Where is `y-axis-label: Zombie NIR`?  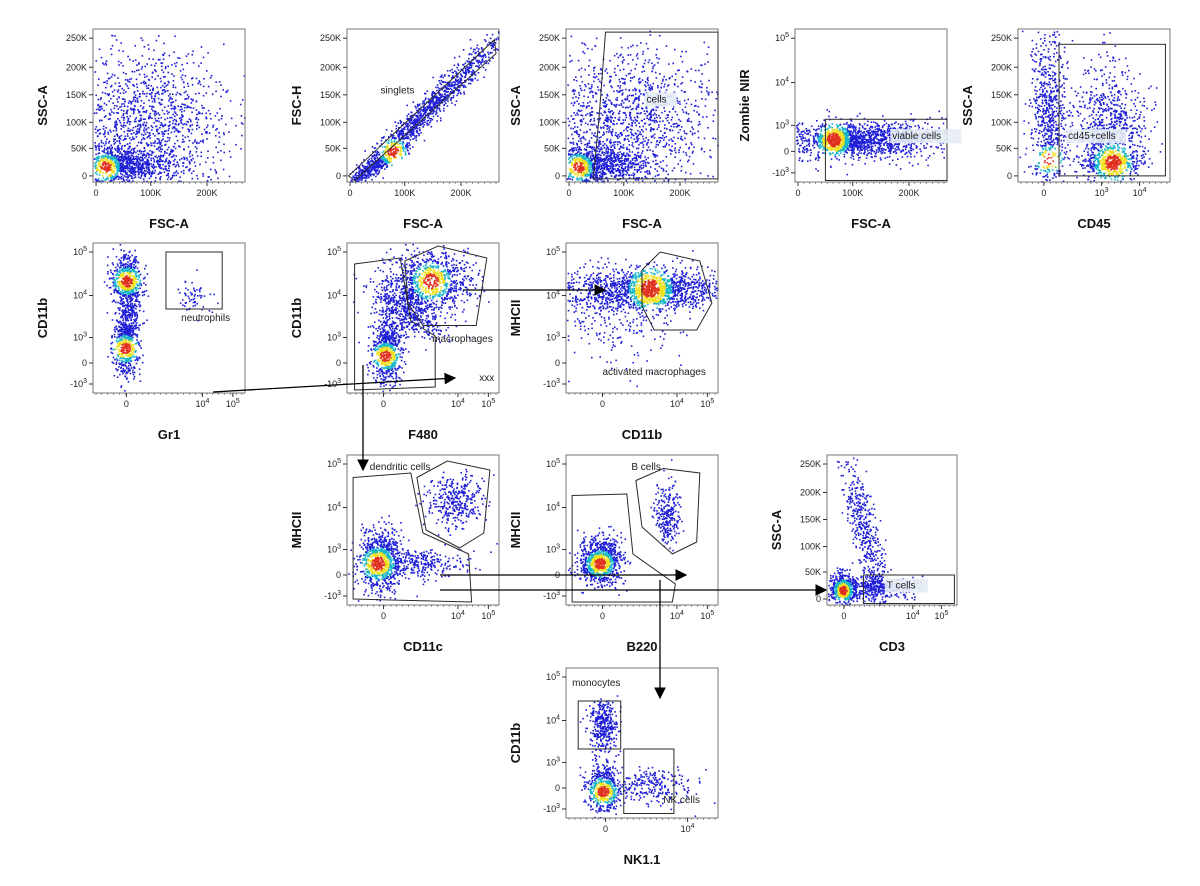 y-axis-label: Zombie NIR is located at coordinates (744, 105).